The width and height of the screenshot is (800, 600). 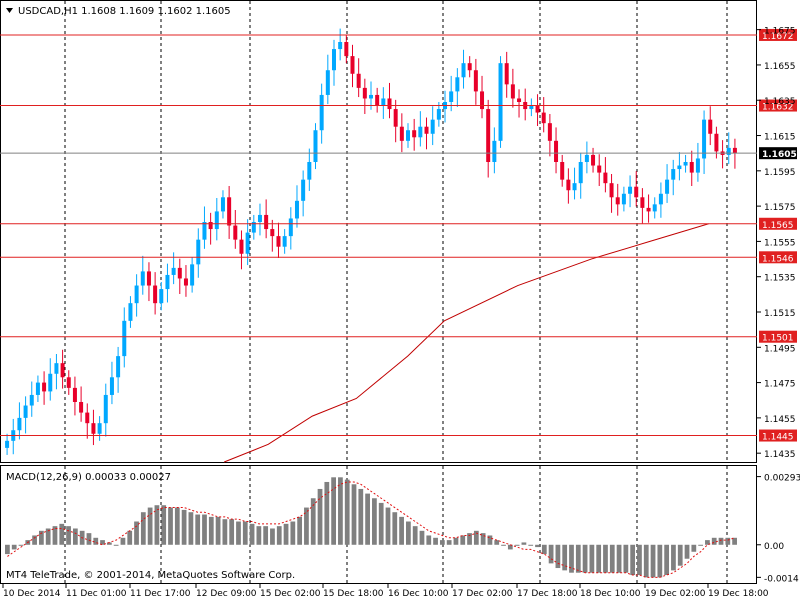 What do you see at coordinates (778, 108) in the screenshot?
I see `level-label: 1.1632` at bounding box center [778, 108].